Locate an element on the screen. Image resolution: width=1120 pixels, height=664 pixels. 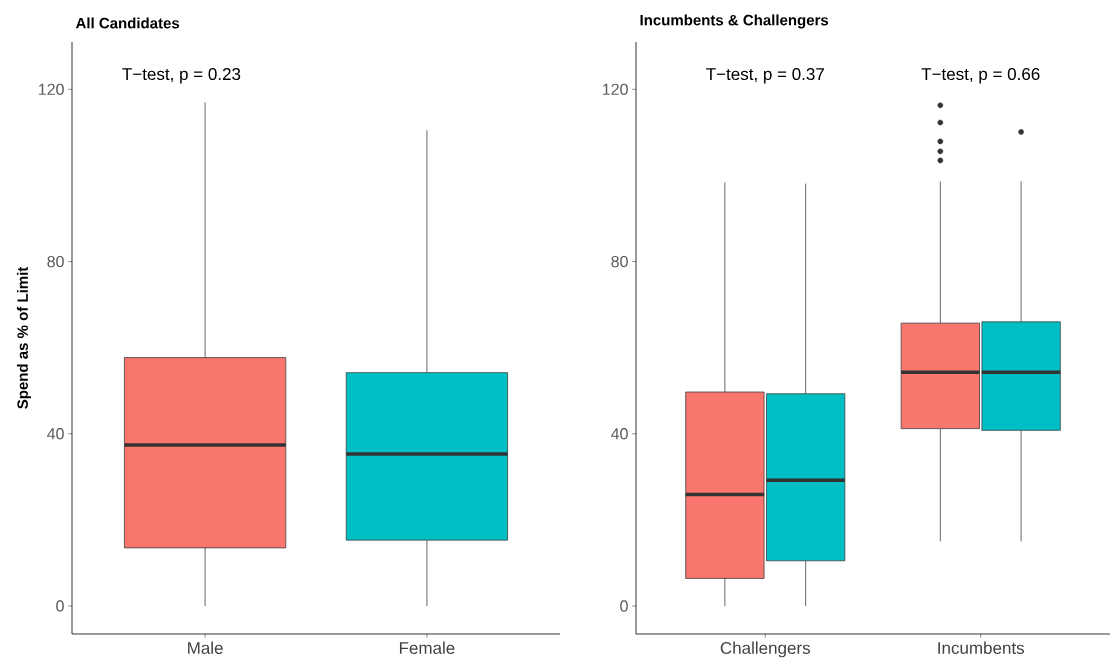
chart-title: Incumbents & Challengers is located at coordinates (734, 21).